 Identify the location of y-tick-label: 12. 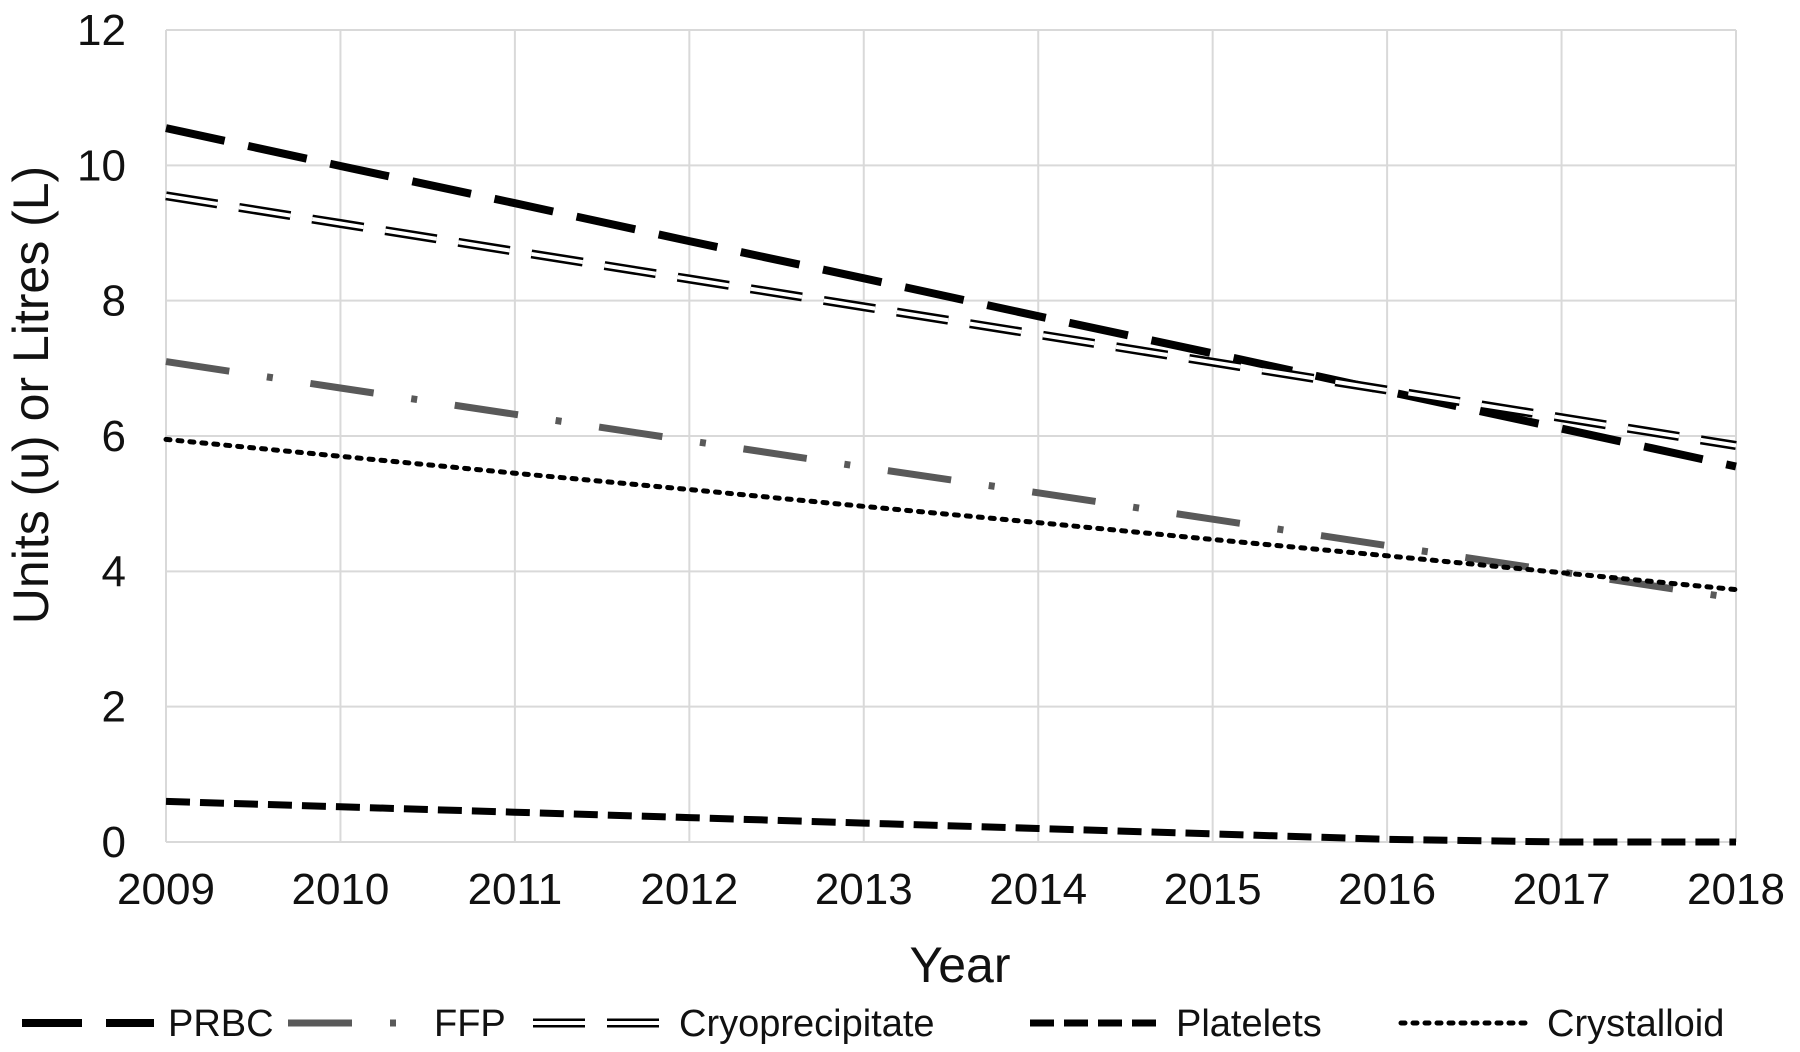
(101, 30).